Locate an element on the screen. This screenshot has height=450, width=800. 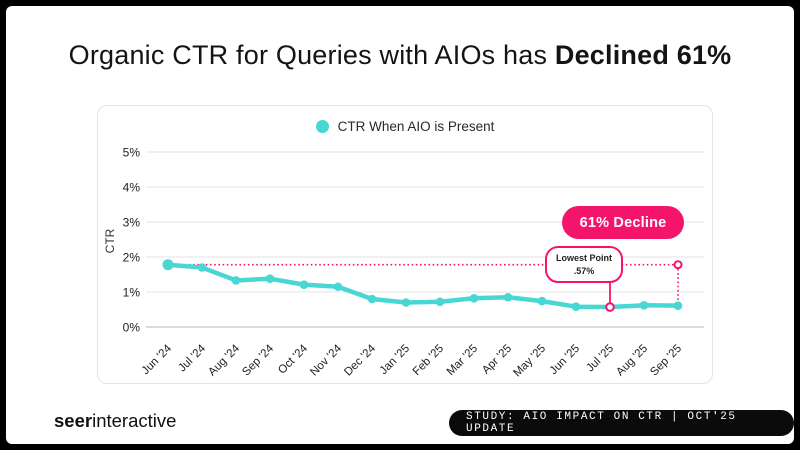
y-tick-label: 5% is located at coordinates (132, 153).